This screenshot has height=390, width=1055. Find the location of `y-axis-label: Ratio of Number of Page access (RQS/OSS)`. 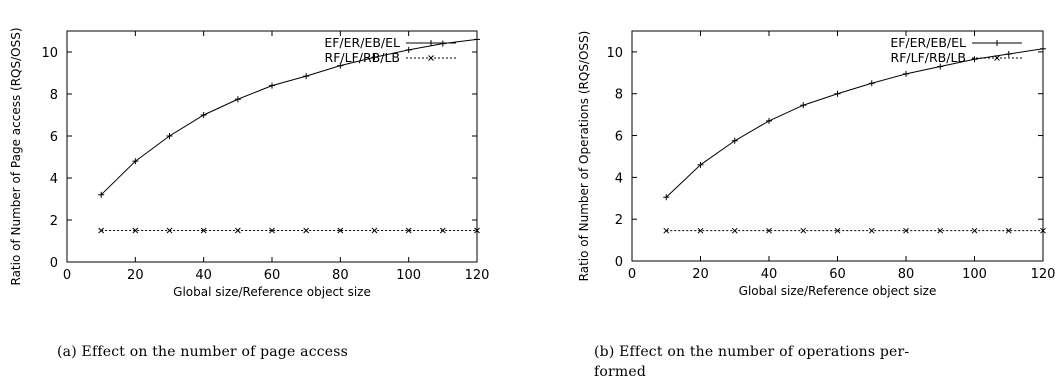

y-axis-label: Ratio of Number of Page access (RQS/OSS) is located at coordinates (16, 156).